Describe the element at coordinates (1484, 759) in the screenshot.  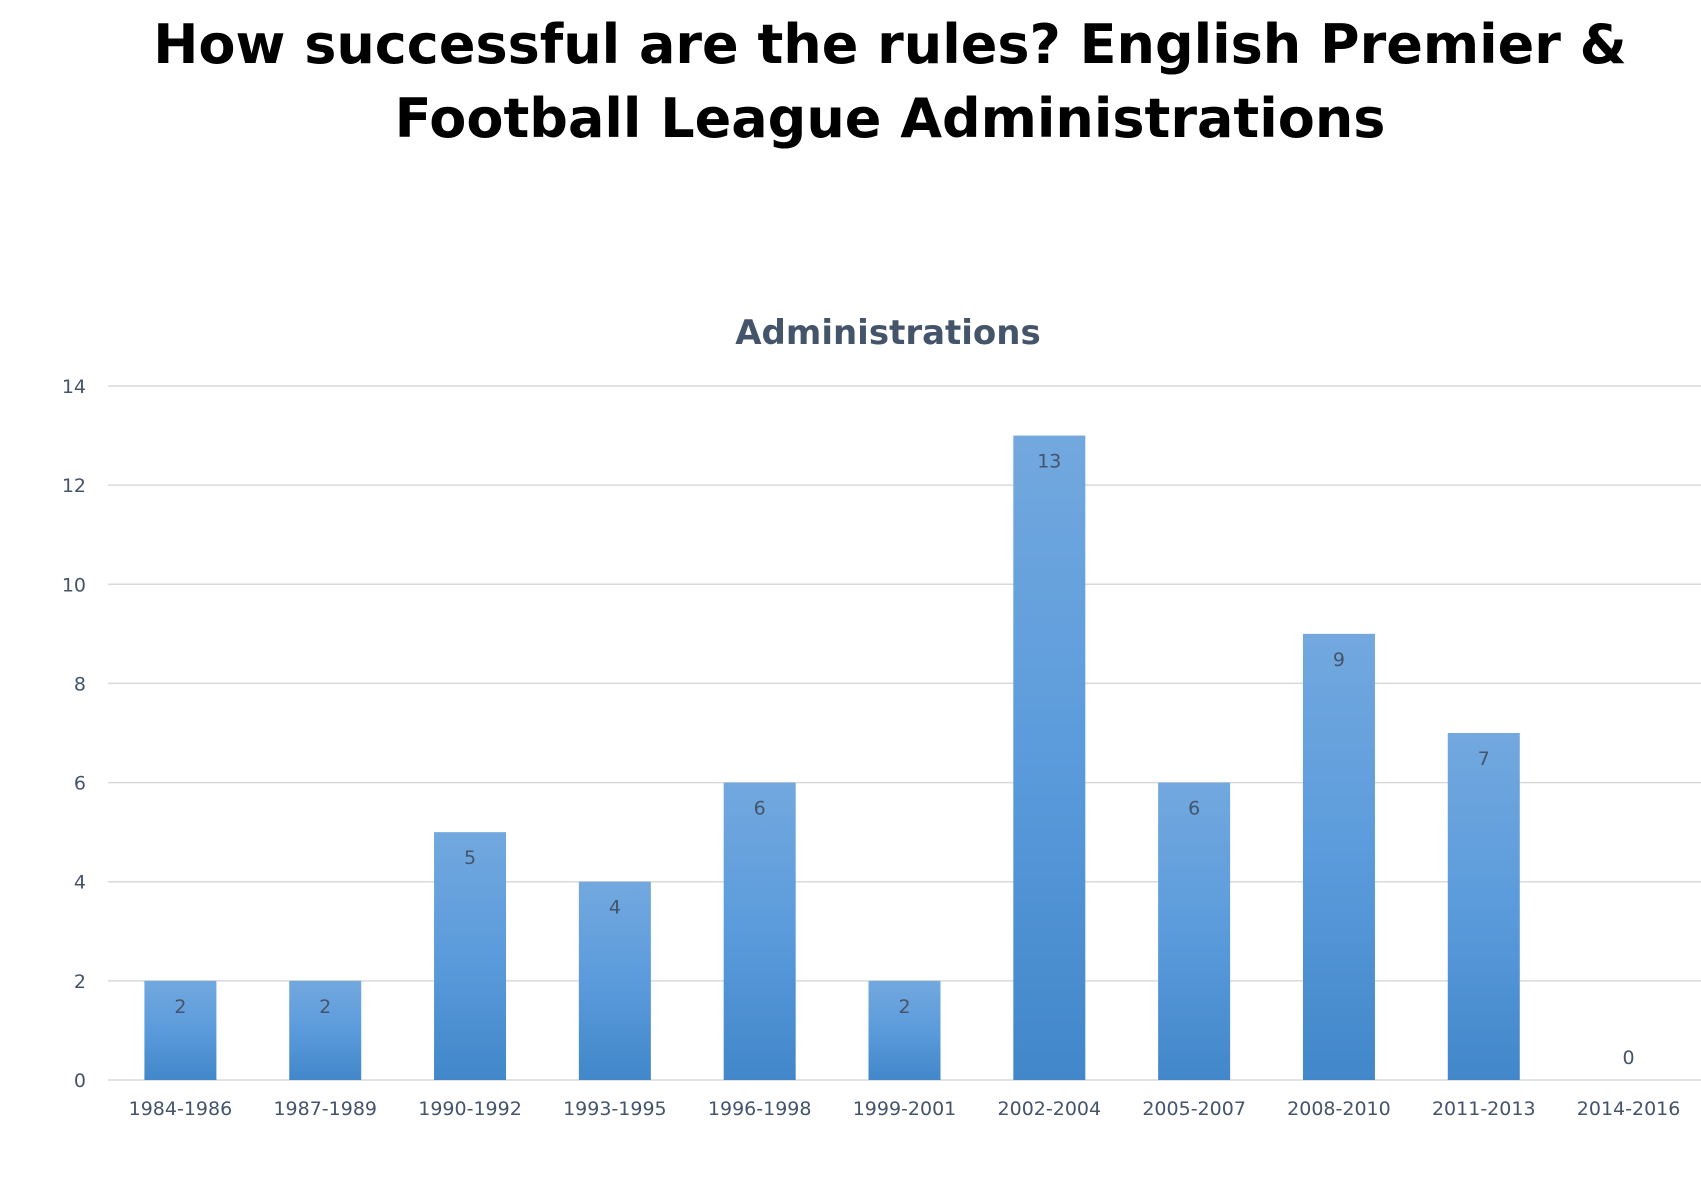
I see `data-label: 7` at that location.